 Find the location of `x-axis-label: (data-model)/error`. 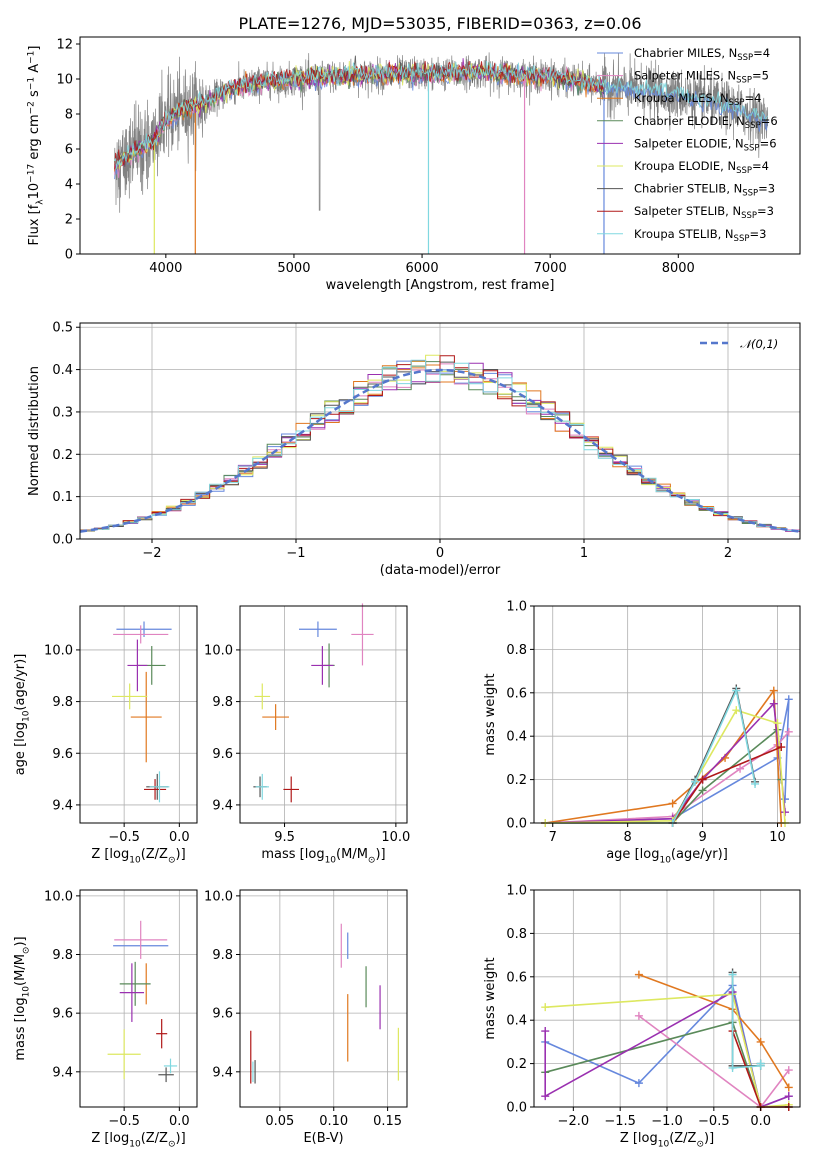

x-axis-label: (data-model)/error is located at coordinates (440, 570).